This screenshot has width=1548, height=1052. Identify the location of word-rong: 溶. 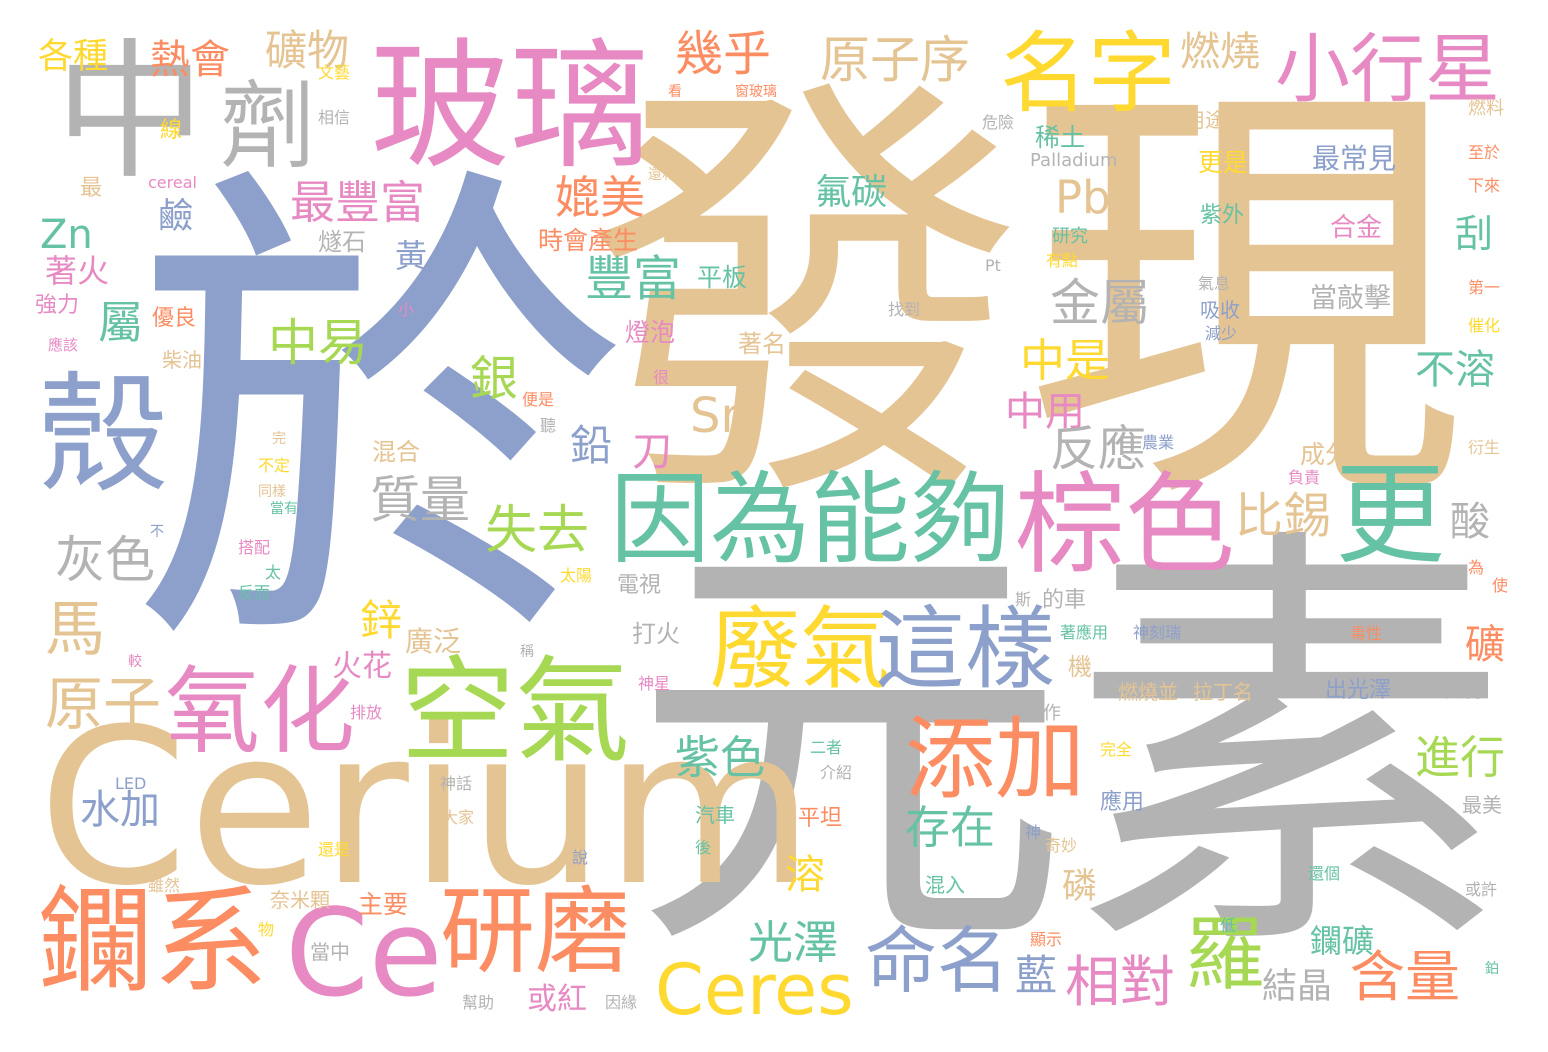
(805, 875).